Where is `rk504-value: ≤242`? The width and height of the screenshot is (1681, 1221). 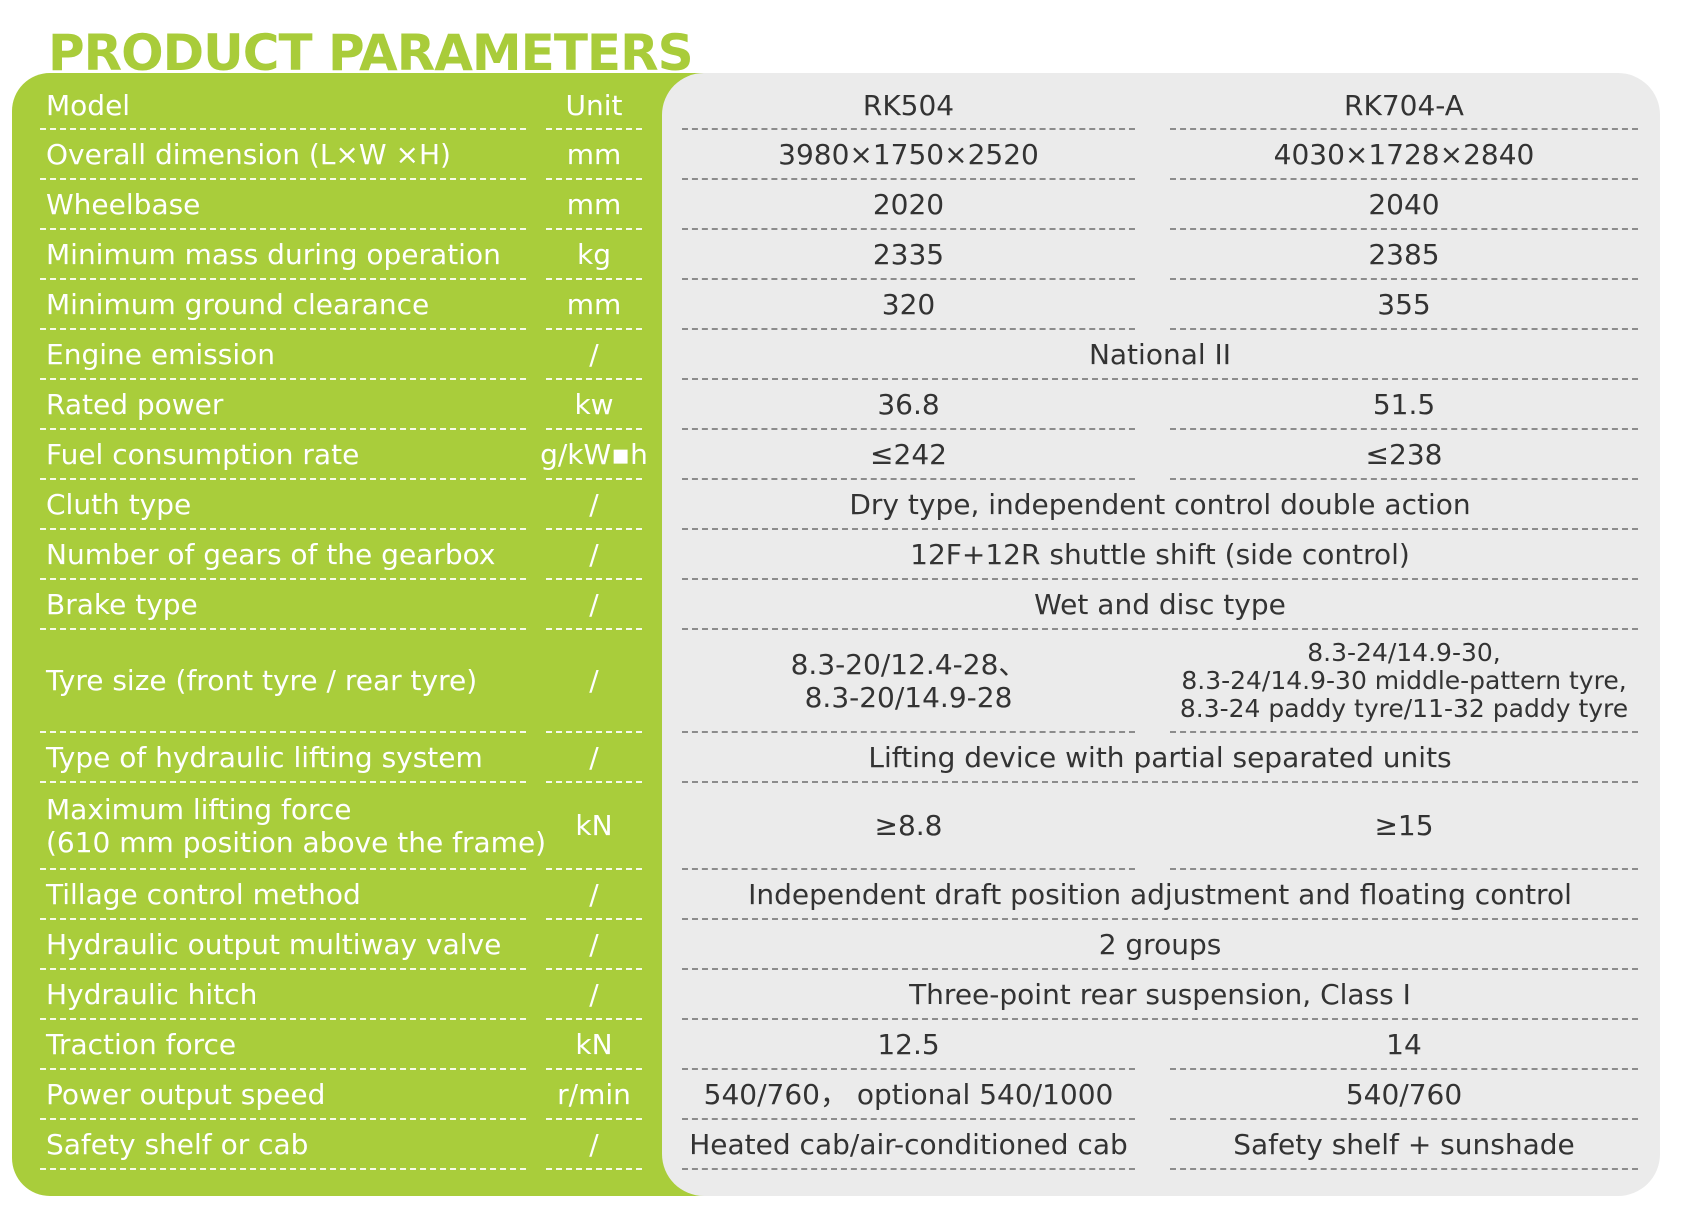 rk504-value: ≤242 is located at coordinates (908, 455).